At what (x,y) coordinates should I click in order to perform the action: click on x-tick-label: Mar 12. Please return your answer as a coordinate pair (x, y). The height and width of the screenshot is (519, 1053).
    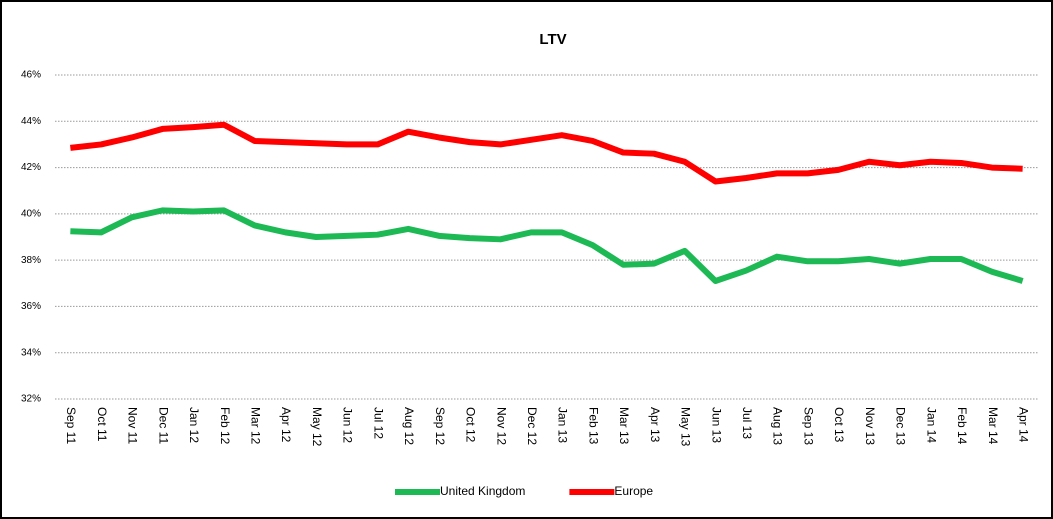
    Looking at the image, I should click on (256, 426).